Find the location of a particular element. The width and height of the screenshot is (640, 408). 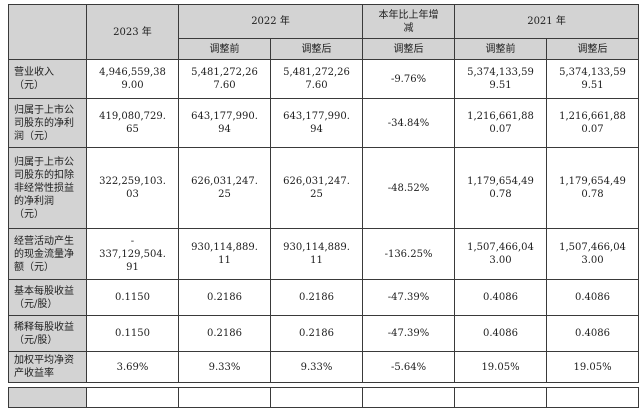

subheader-2021-adjust-before: 调整前 is located at coordinates (501, 49).